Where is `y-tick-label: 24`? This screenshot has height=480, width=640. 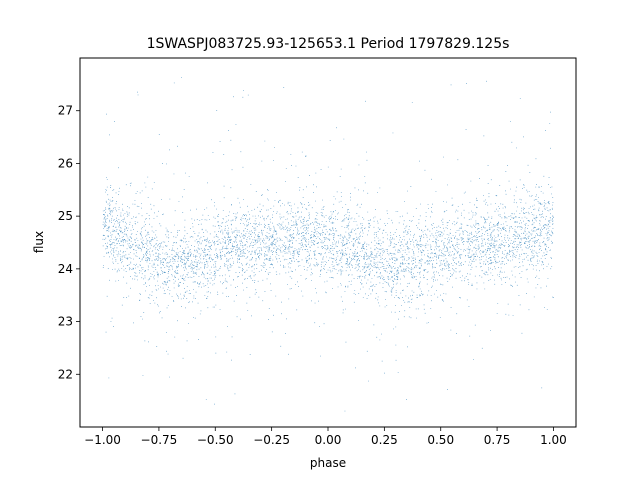 y-tick-label: 24 is located at coordinates (65, 269).